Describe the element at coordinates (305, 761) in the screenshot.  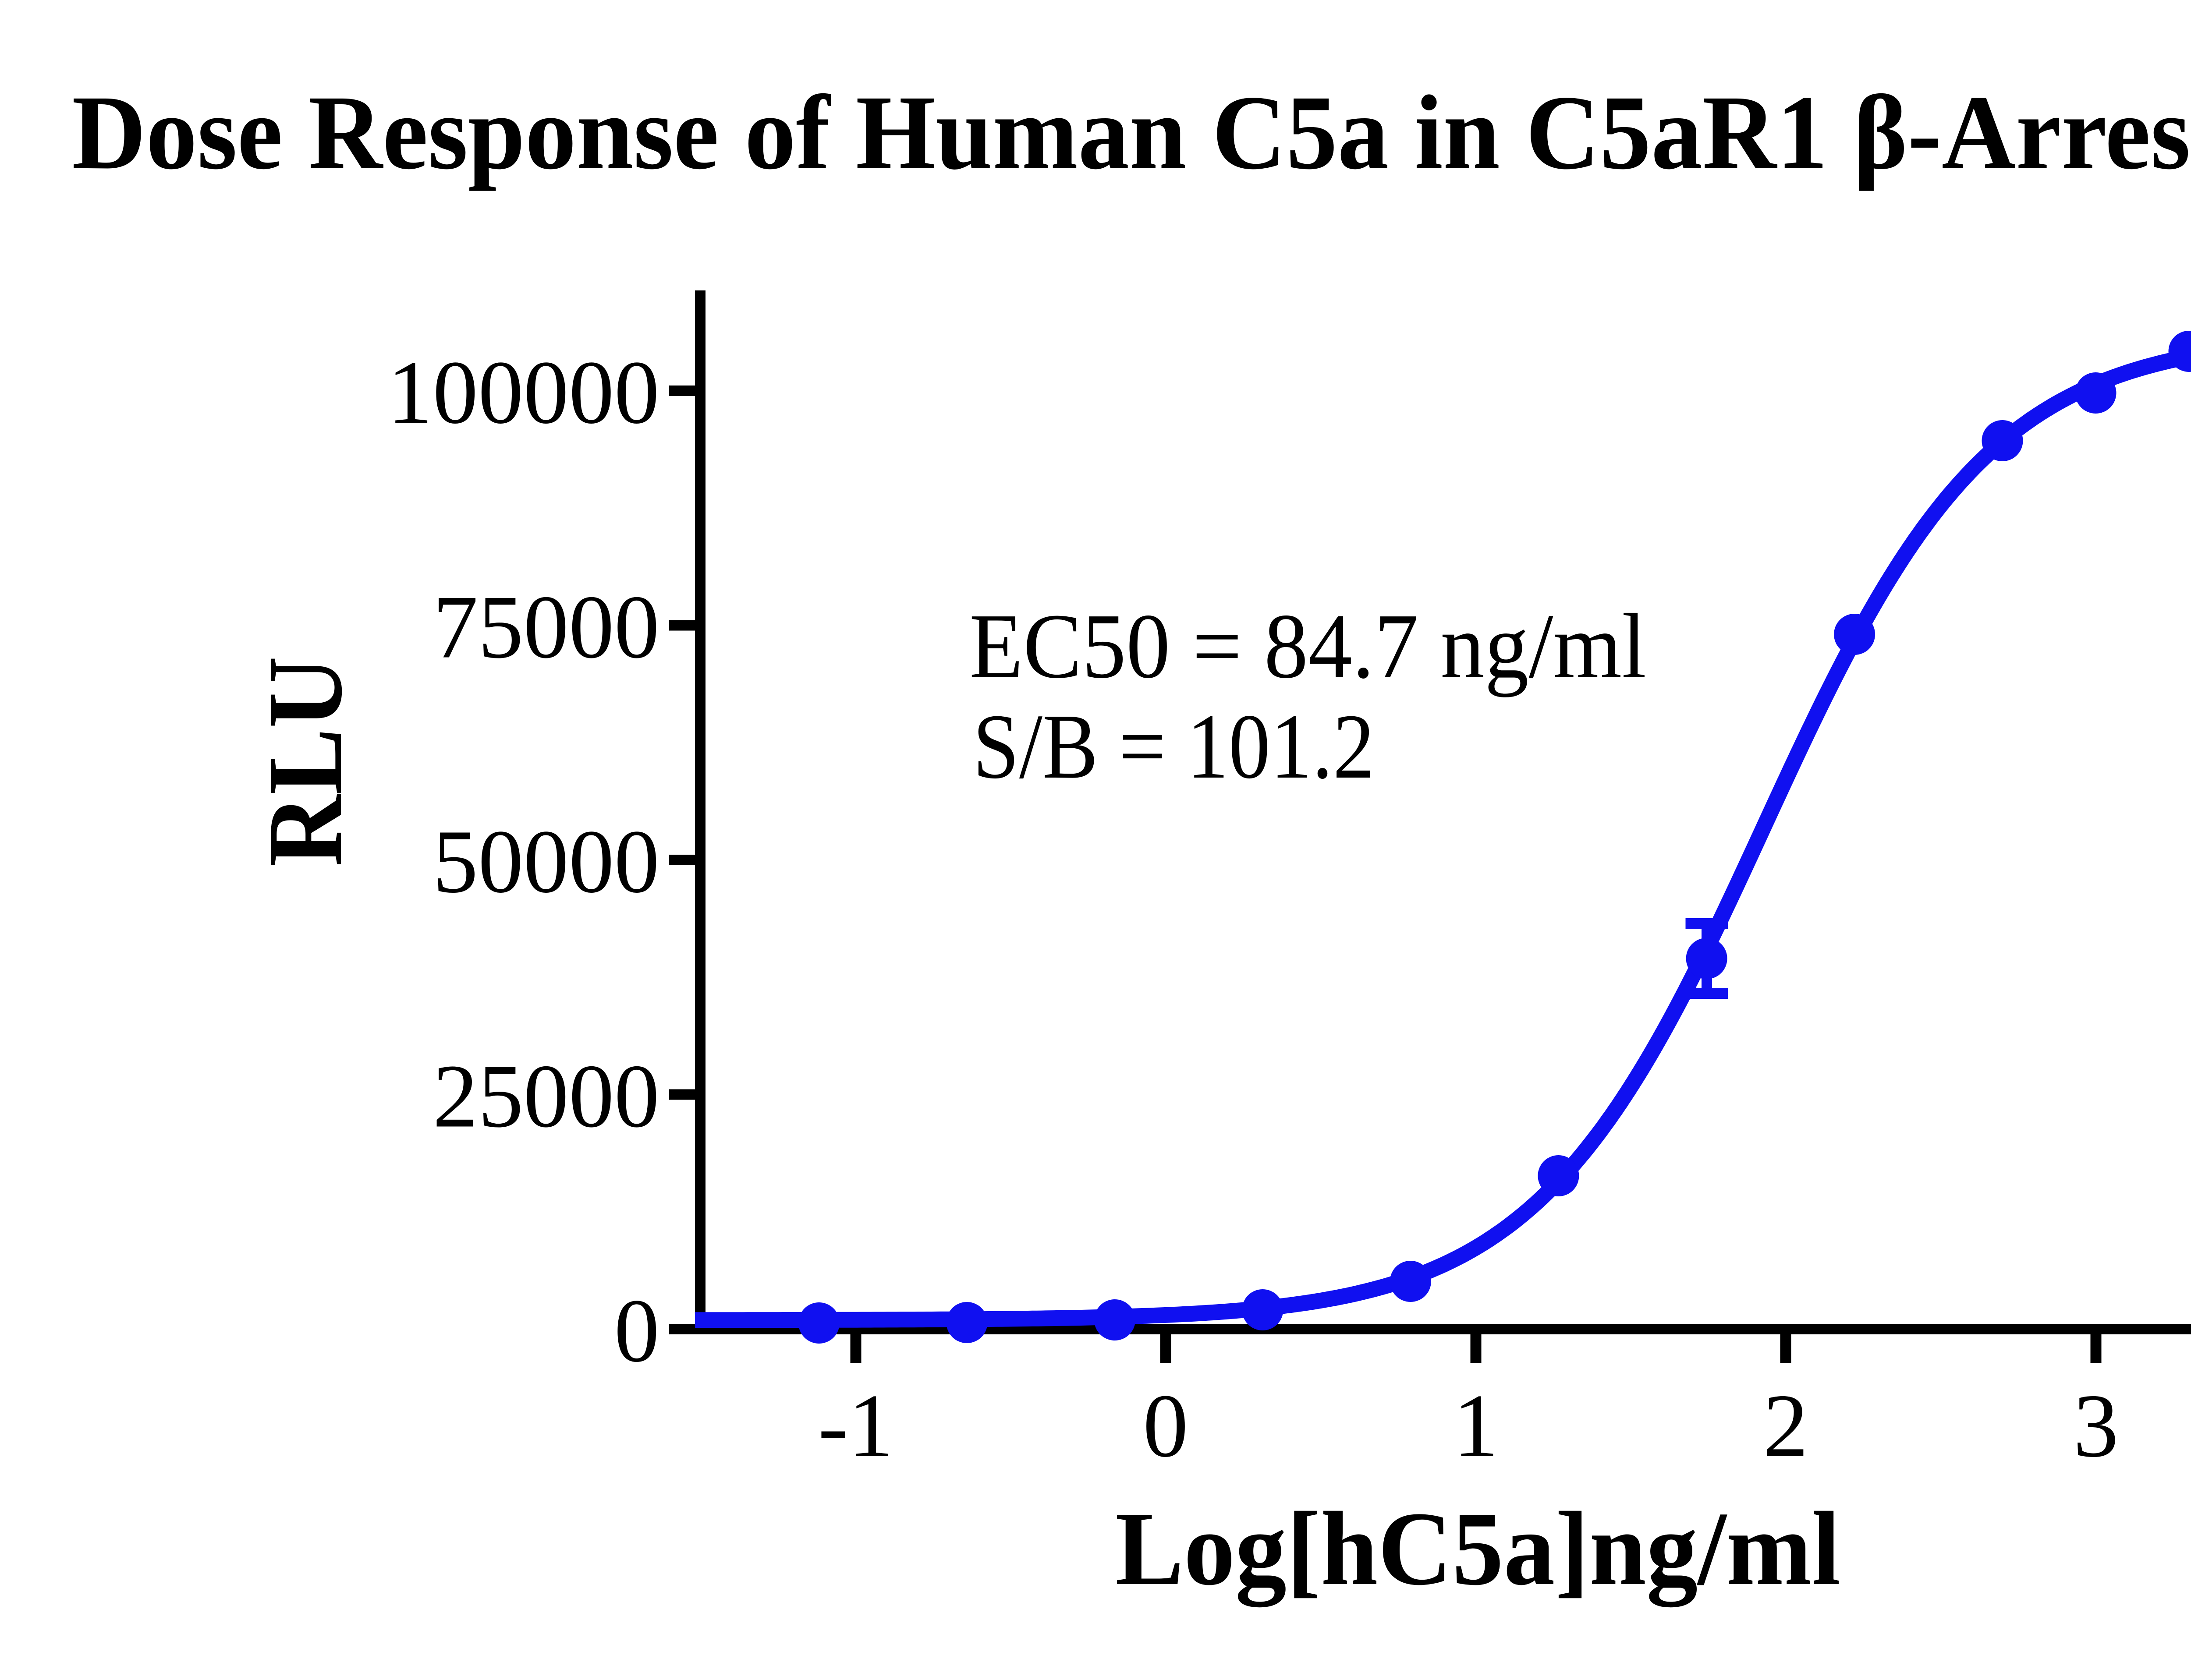
I see `svg-text: RLU` at that location.